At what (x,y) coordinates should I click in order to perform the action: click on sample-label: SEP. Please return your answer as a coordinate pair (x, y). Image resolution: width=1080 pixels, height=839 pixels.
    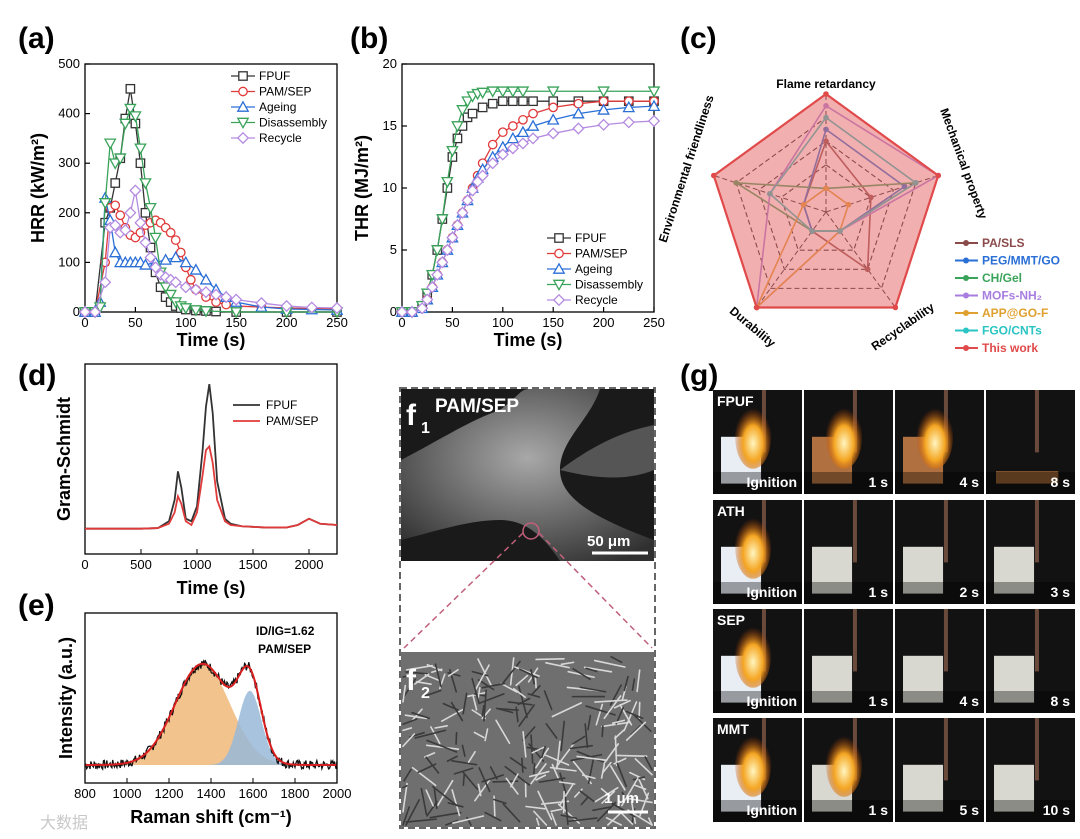
    Looking at the image, I should click on (731, 620).